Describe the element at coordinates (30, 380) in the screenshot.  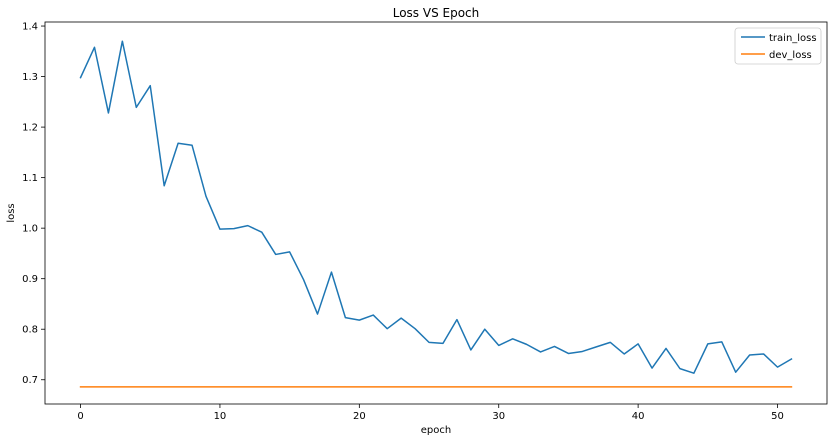
I see `y-tick-label: 0.7` at that location.